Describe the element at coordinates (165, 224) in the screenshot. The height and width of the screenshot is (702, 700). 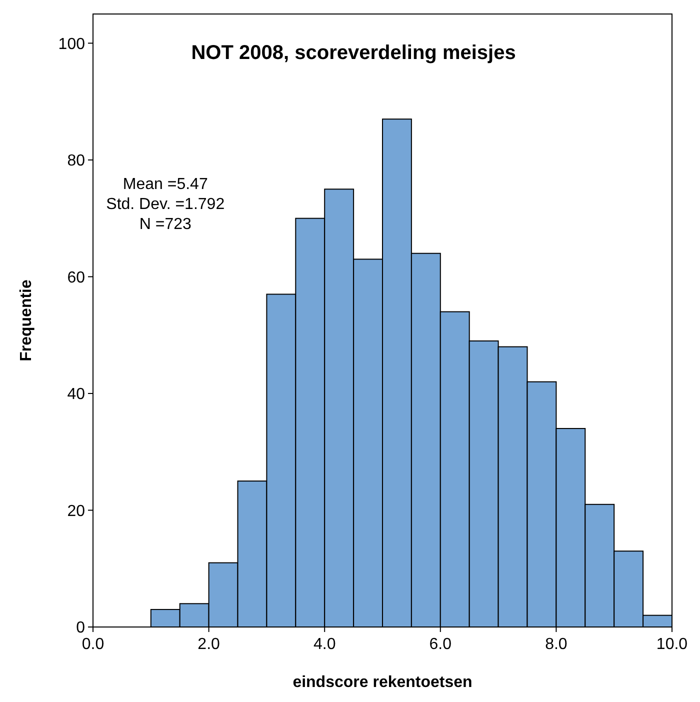
I see `annotation: N =723` at that location.